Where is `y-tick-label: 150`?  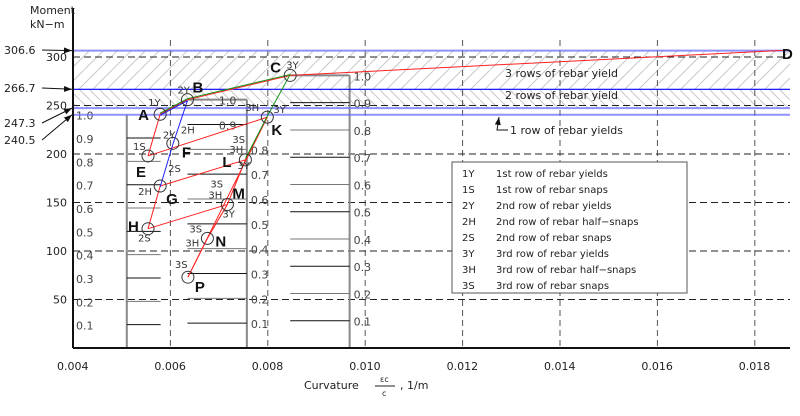 y-tick-label: 150 is located at coordinates (56, 203).